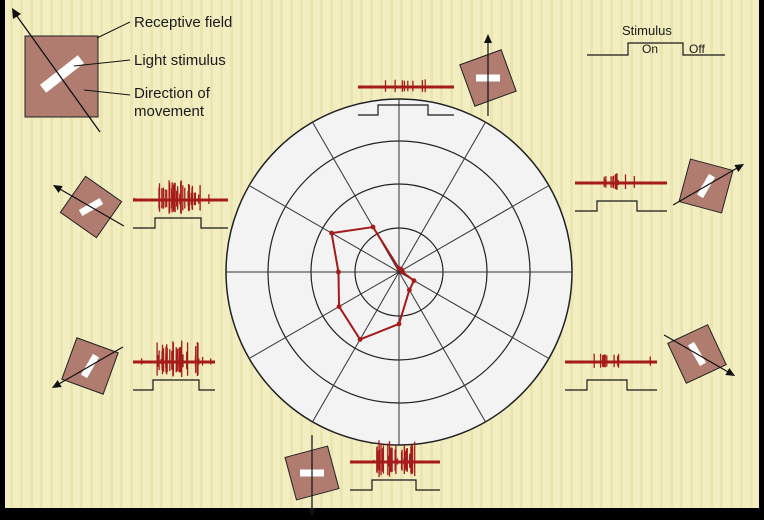 The height and width of the screenshot is (520, 764). I want to click on legend-label-receptive-field: Receptive field, so click(183, 22).